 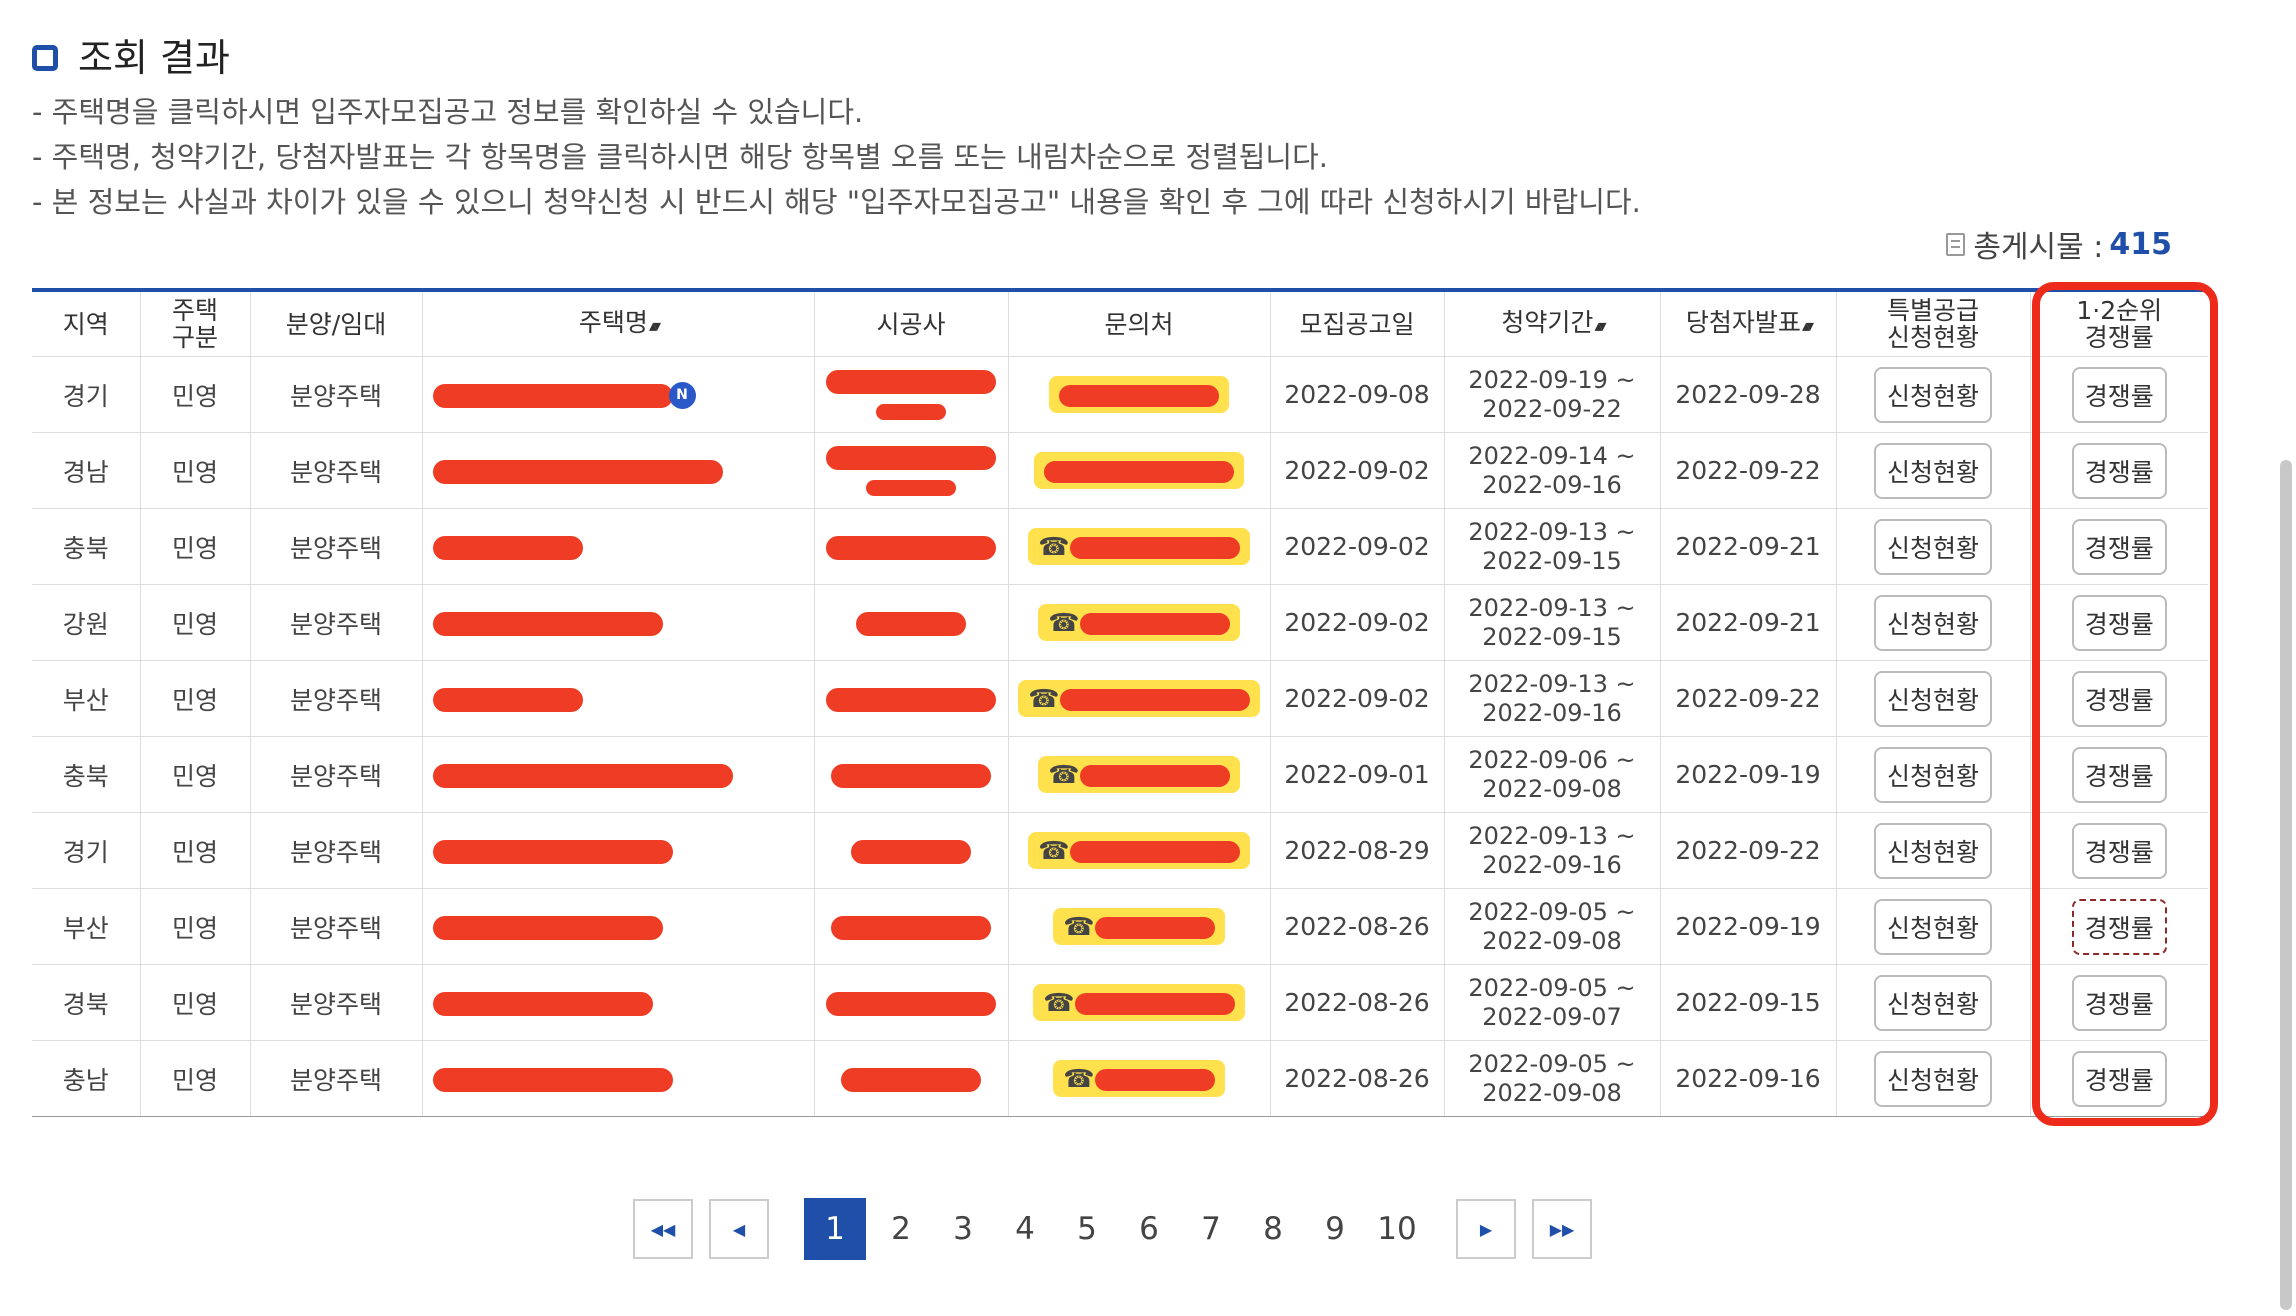 What do you see at coordinates (1562, 1229) in the screenshot?
I see `last-page-button: ▶▶` at bounding box center [1562, 1229].